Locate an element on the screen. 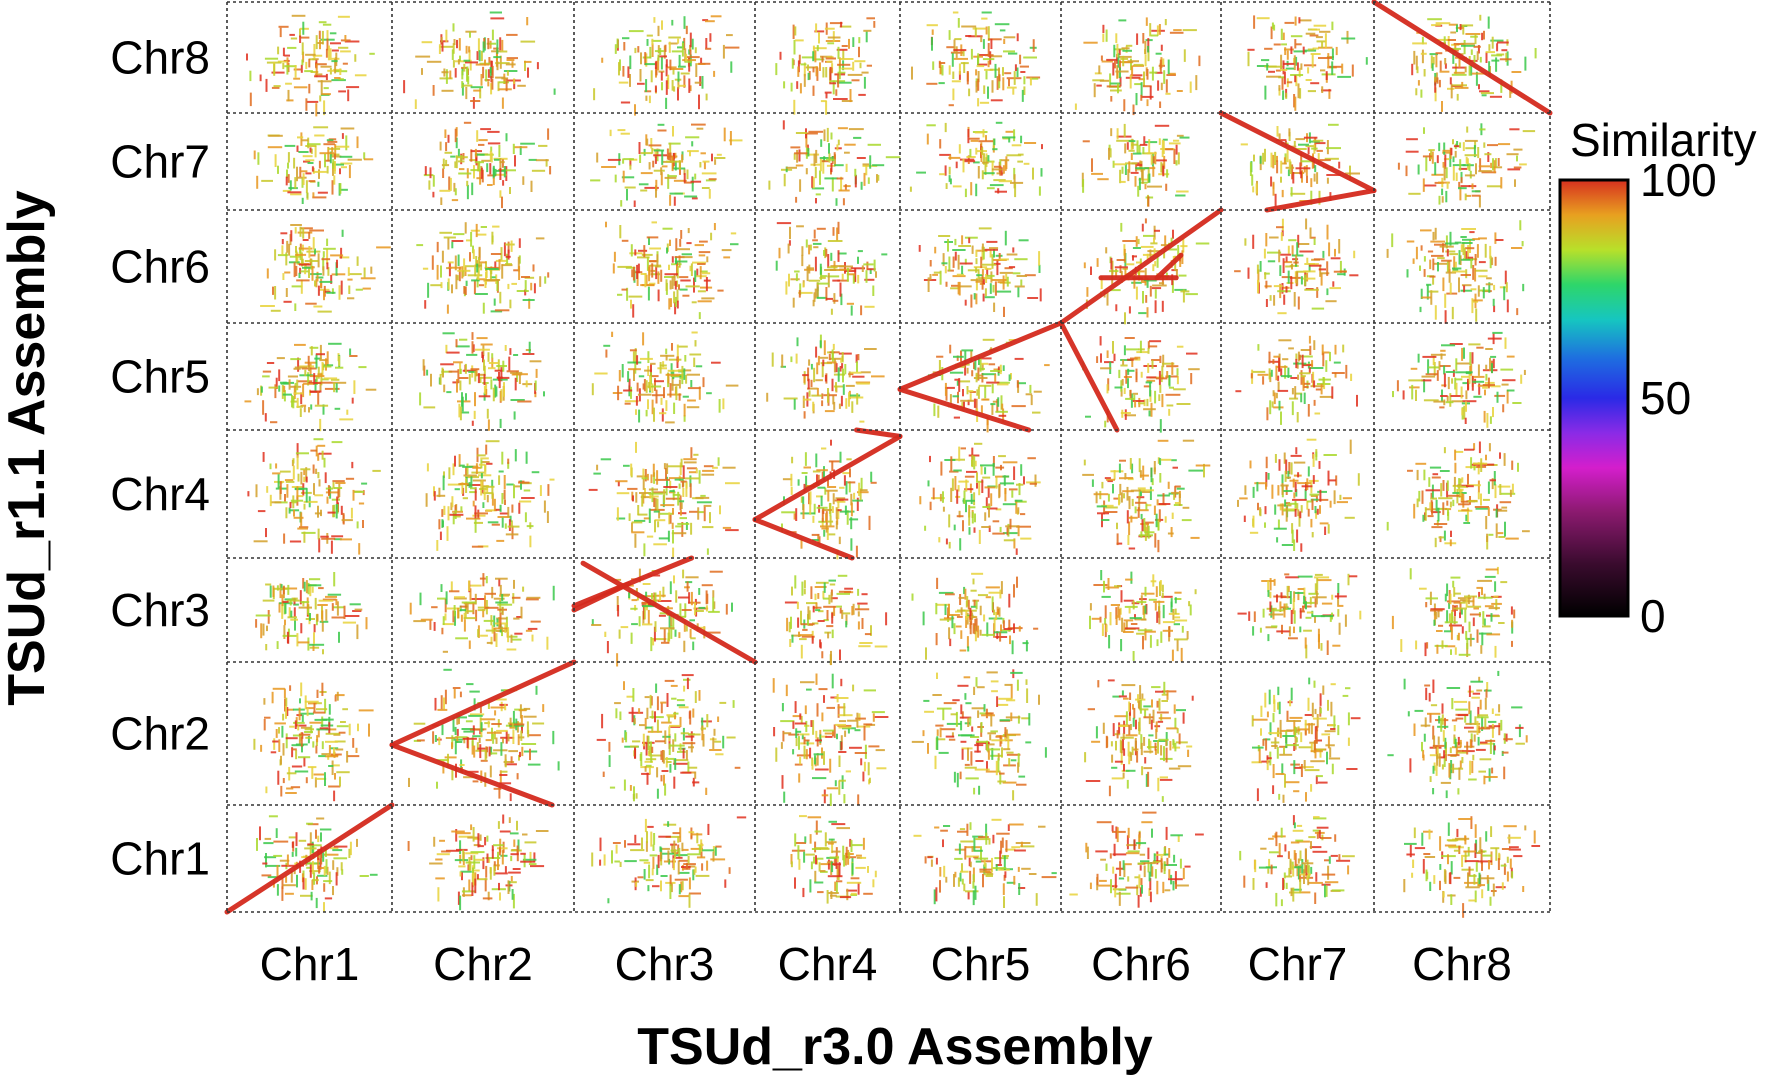 The height and width of the screenshot is (1079, 1776). noise-cell-chr2-chr3 is located at coordinates (482, 613).